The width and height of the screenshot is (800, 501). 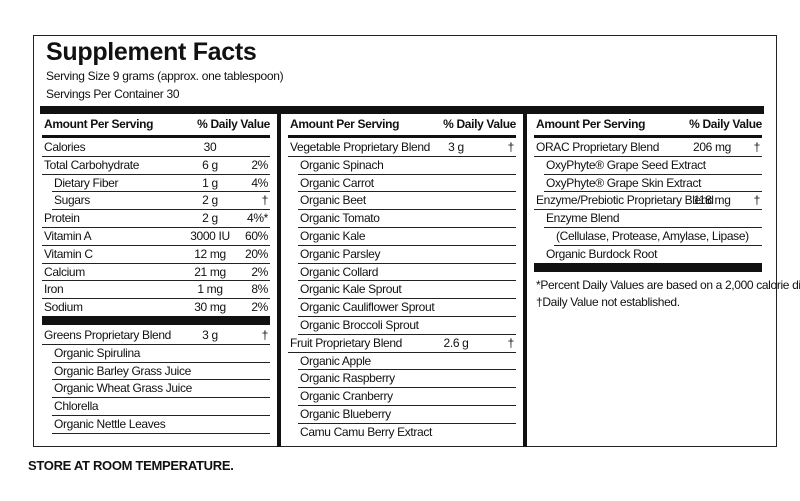 I want to click on row-daily-value: 2%, so click(x=259, y=307).